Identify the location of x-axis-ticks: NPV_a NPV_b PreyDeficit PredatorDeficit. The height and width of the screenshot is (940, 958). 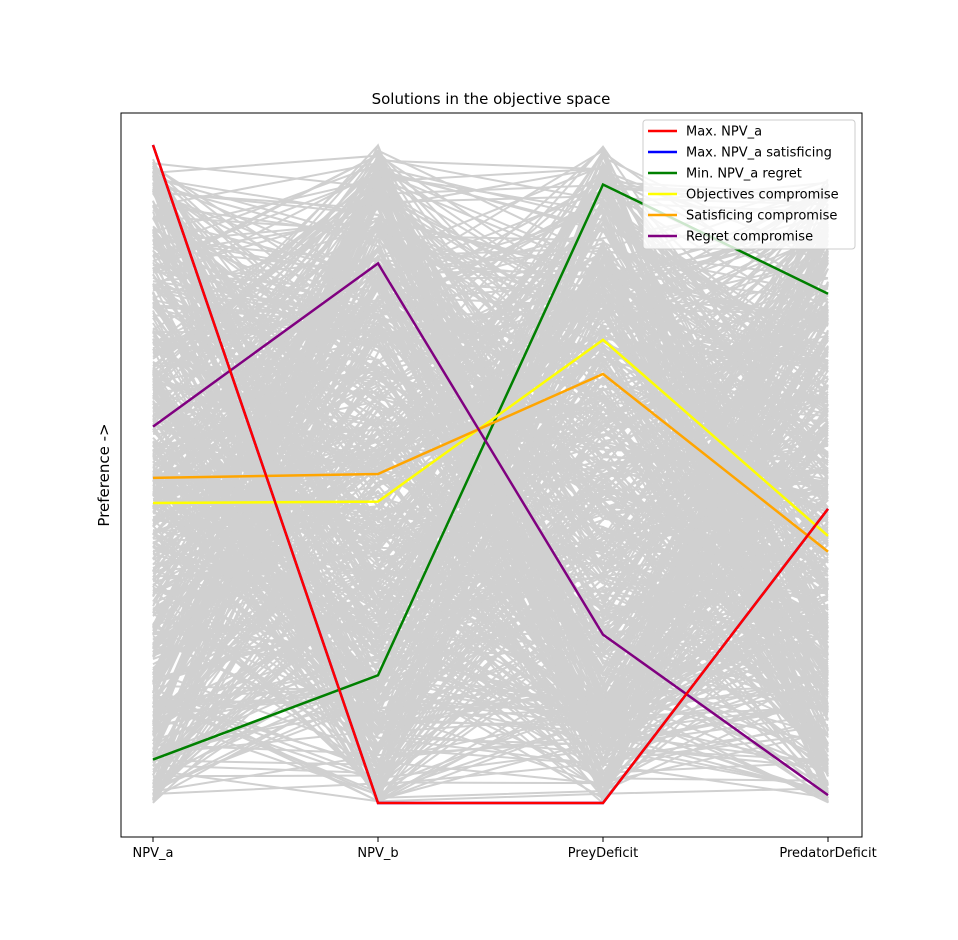
(505, 849).